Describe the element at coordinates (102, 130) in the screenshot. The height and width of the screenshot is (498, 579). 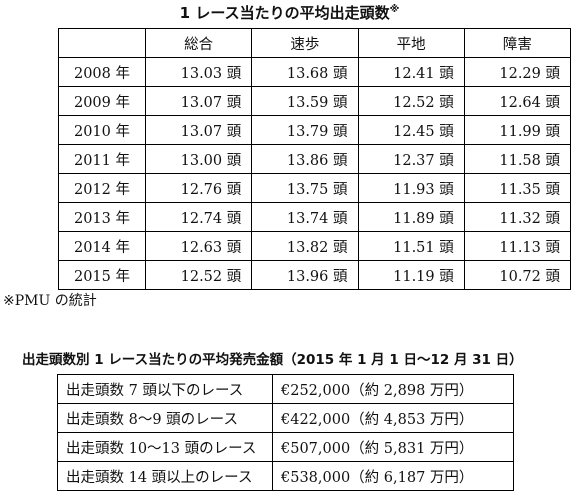
I see `year-cell: 2010 年` at that location.